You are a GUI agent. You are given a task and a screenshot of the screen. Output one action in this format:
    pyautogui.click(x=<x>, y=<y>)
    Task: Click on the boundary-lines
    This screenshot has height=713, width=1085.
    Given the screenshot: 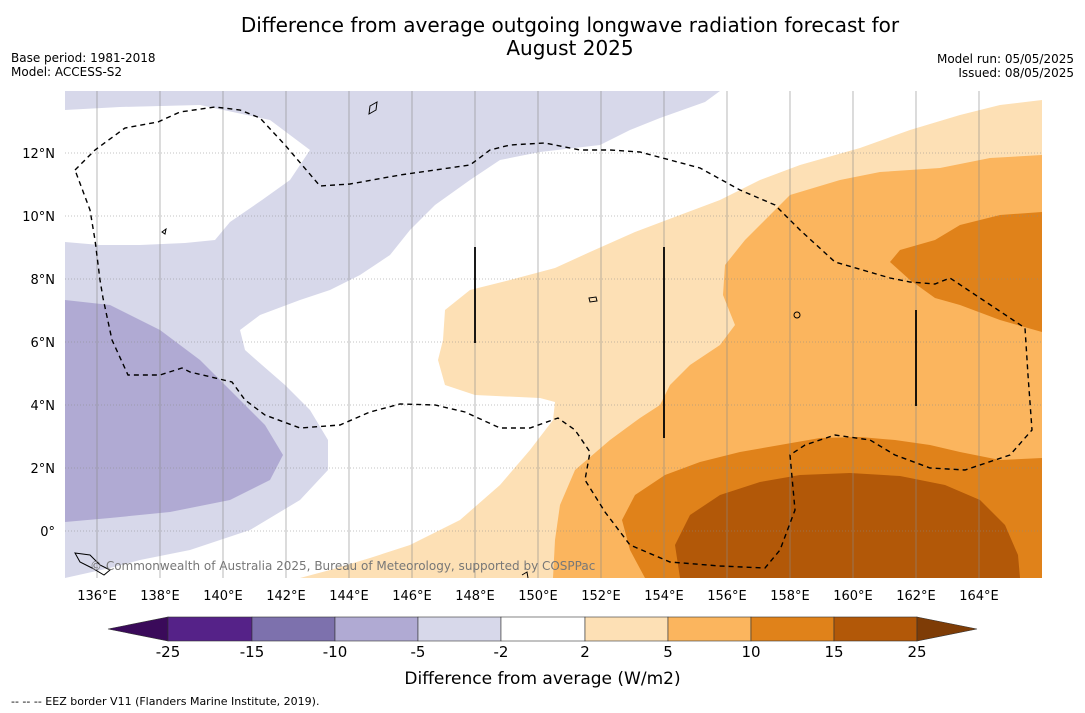 What is the action you would take?
    pyautogui.click(x=695, y=342)
    